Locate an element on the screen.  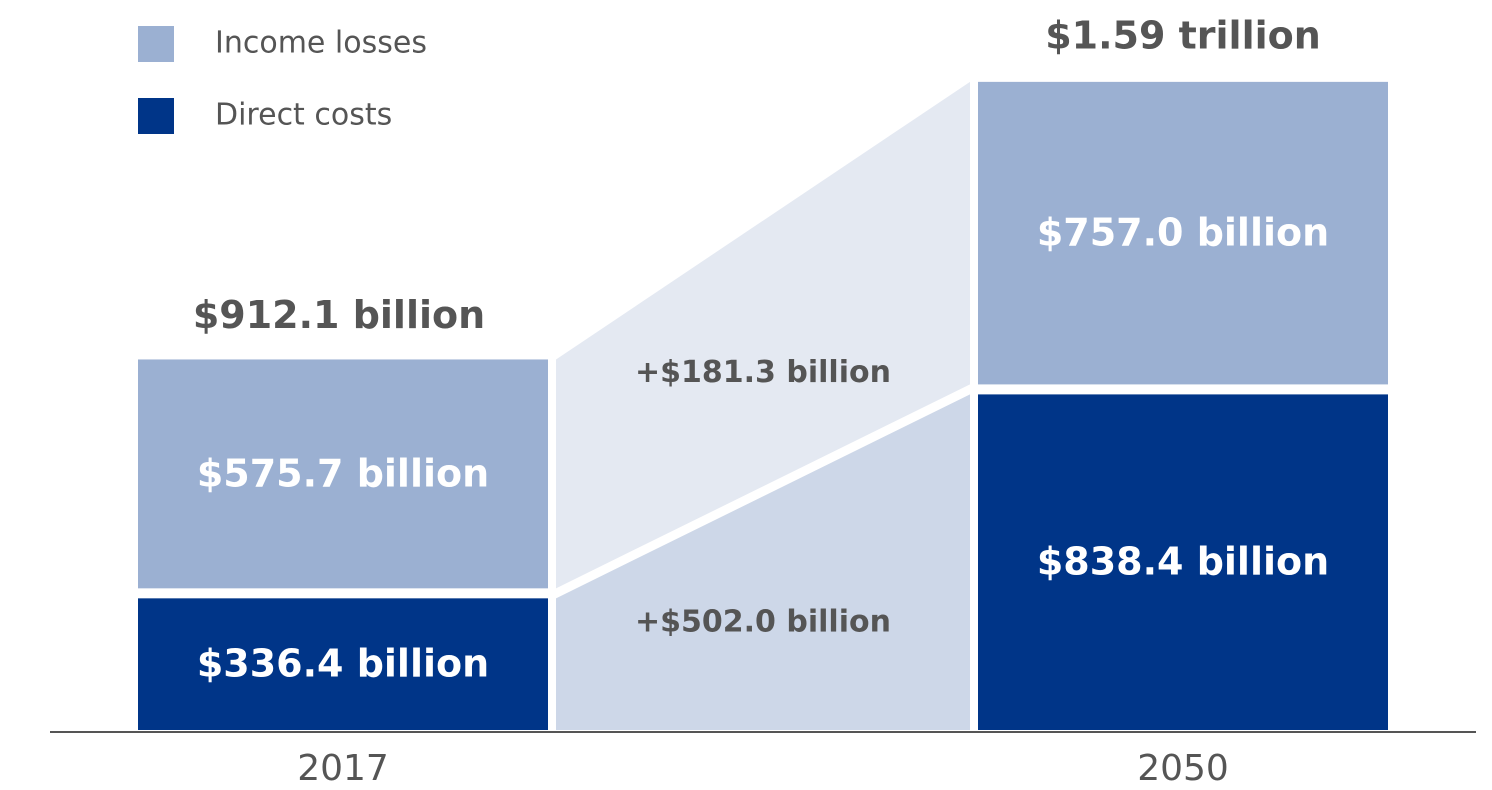
value-label: $757.0 billion is located at coordinates (1183, 233).